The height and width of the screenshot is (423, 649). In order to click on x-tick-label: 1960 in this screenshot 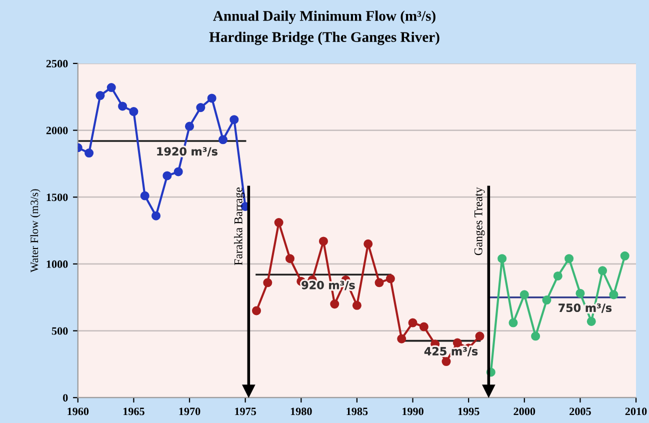, I will do `click(78, 412)`.